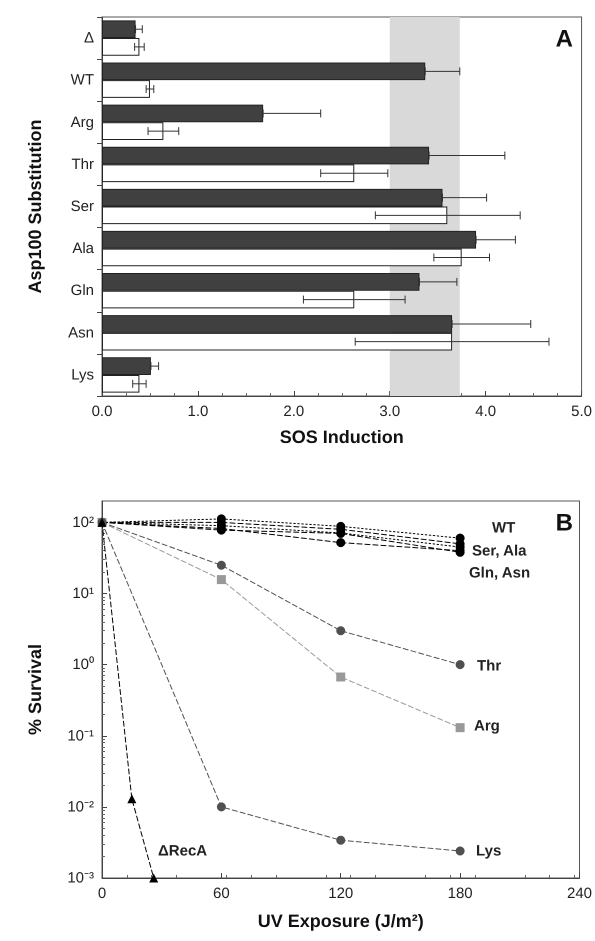 Image resolution: width=595 pixels, height=941 pixels. Describe the element at coordinates (183, 851) in the screenshot. I see `annotation: ΔRecA` at that location.